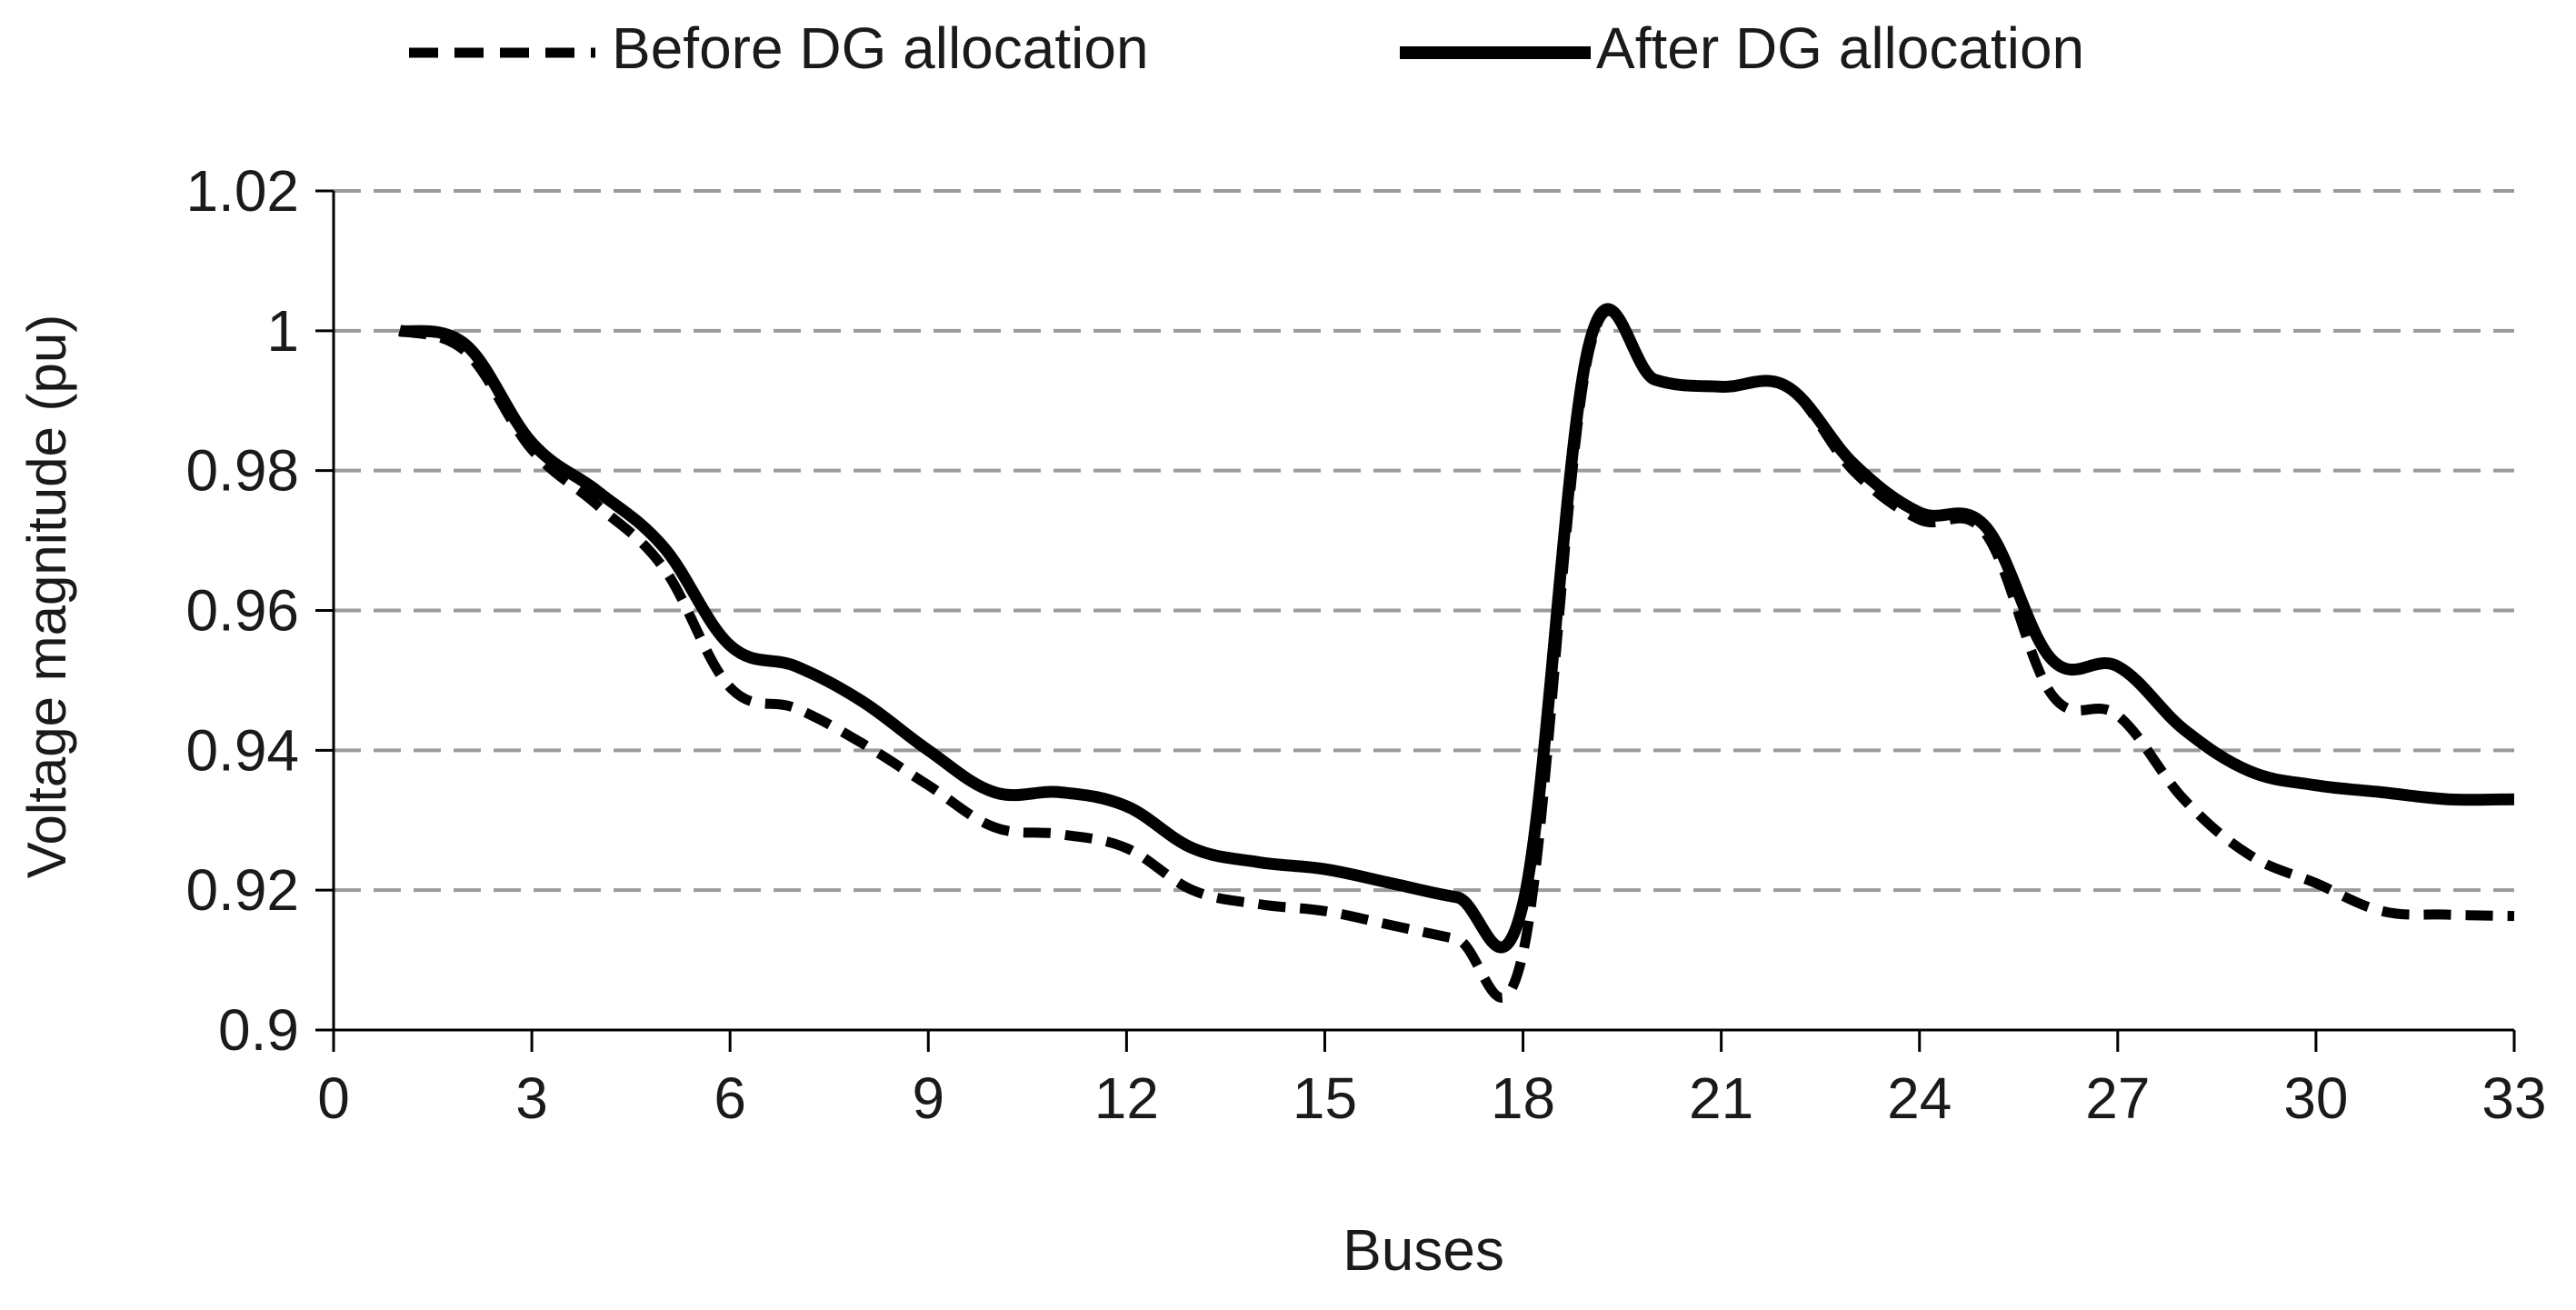 Image resolution: width=2576 pixels, height=1310 pixels. I want to click on x-tick-label-7: 21, so click(1721, 1098).